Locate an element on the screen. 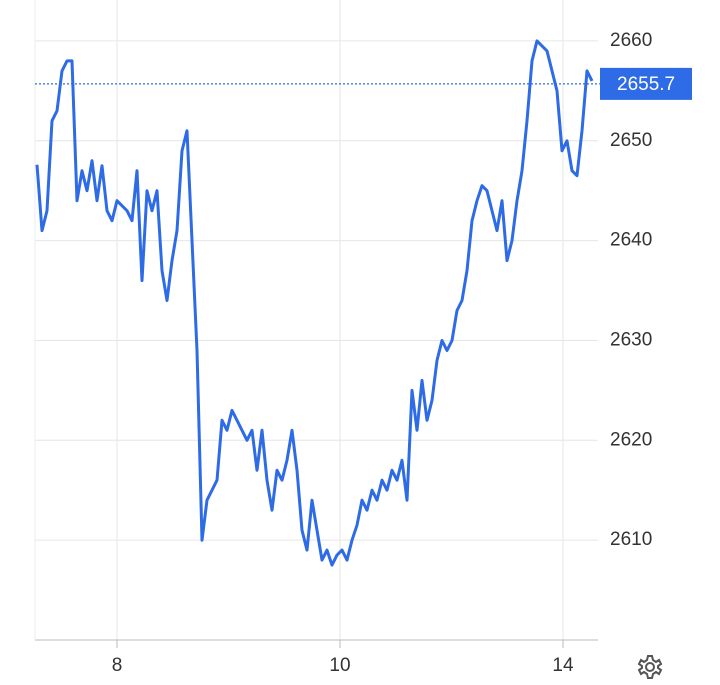 The image size is (720, 685). x-tick-label: 10 is located at coordinates (339, 665).